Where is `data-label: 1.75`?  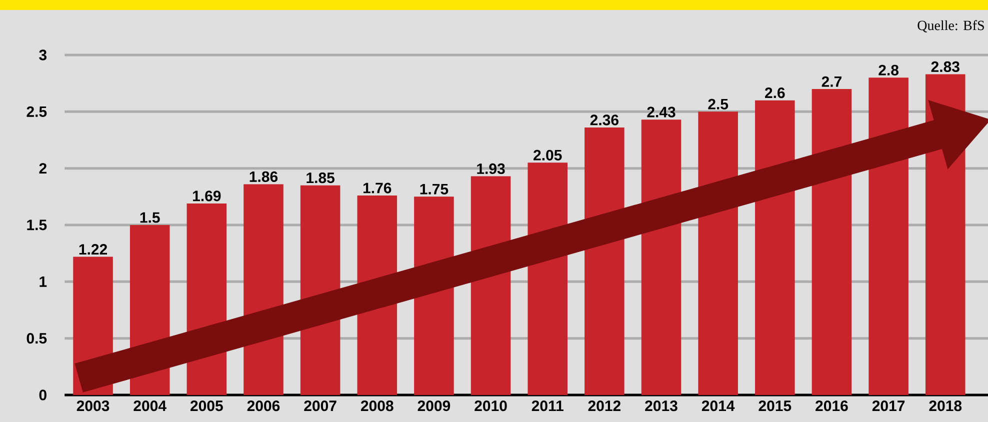 data-label: 1.75 is located at coordinates (434, 189).